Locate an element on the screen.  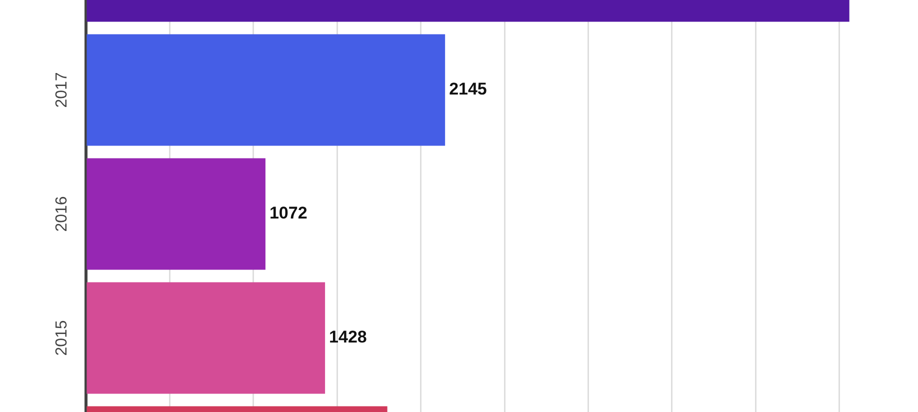
y-tick-label: 2017 is located at coordinates (61, 90).